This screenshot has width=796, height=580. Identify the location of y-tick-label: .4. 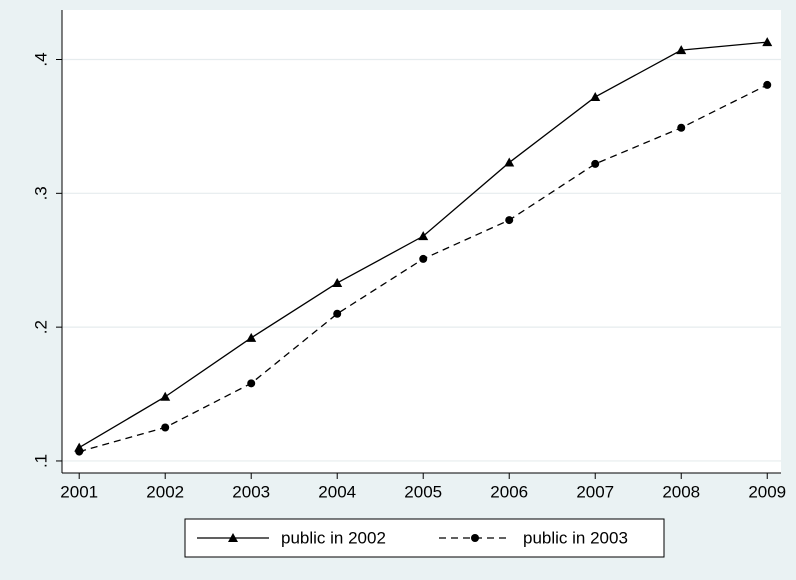
(40, 59).